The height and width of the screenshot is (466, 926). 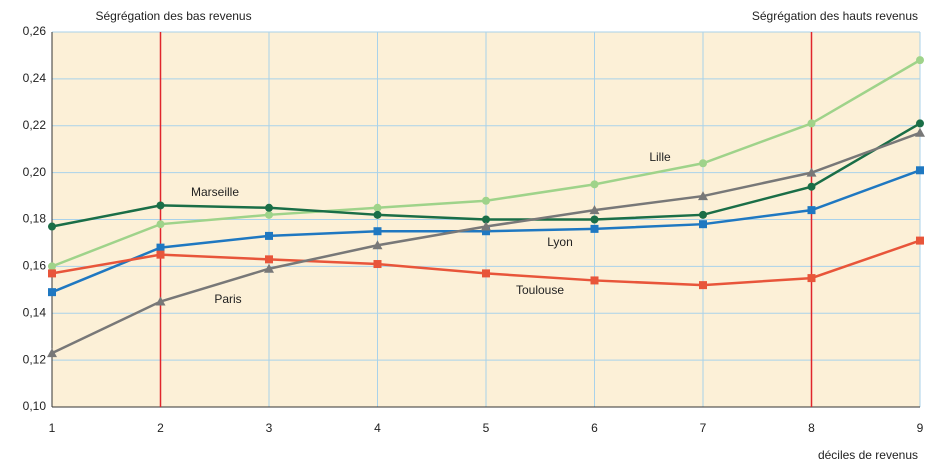 What do you see at coordinates (703, 428) in the screenshot?
I see `x-tick-label: 7` at bounding box center [703, 428].